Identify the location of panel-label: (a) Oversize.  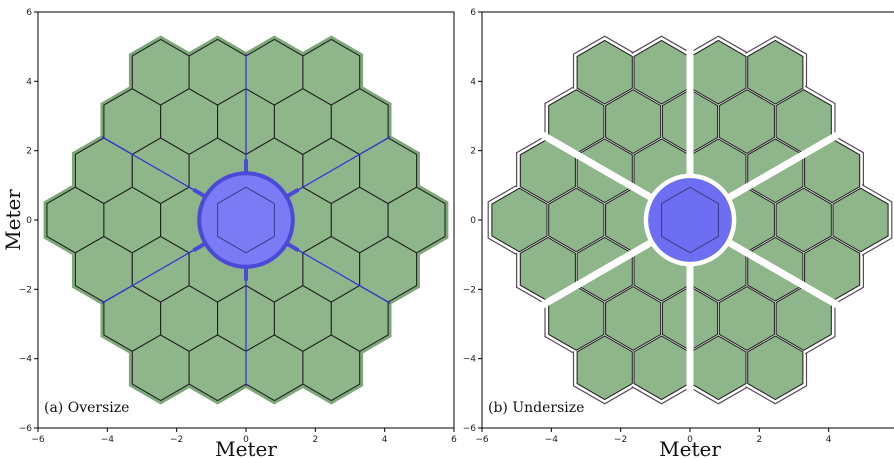
(86, 408).